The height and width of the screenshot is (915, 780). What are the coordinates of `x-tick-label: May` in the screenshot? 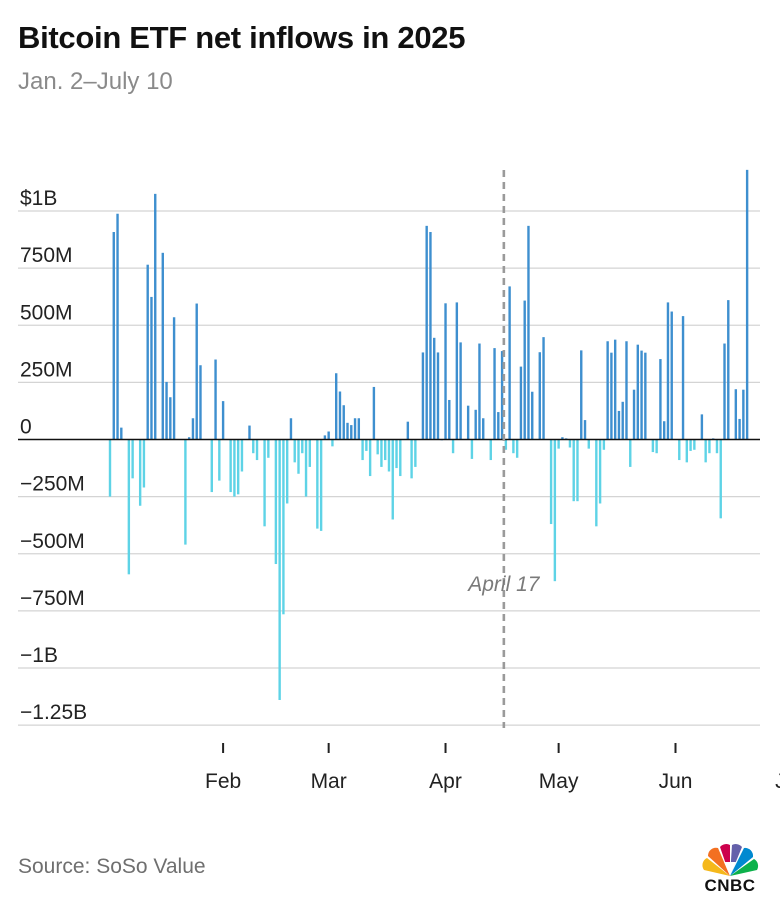 It's located at (559, 781).